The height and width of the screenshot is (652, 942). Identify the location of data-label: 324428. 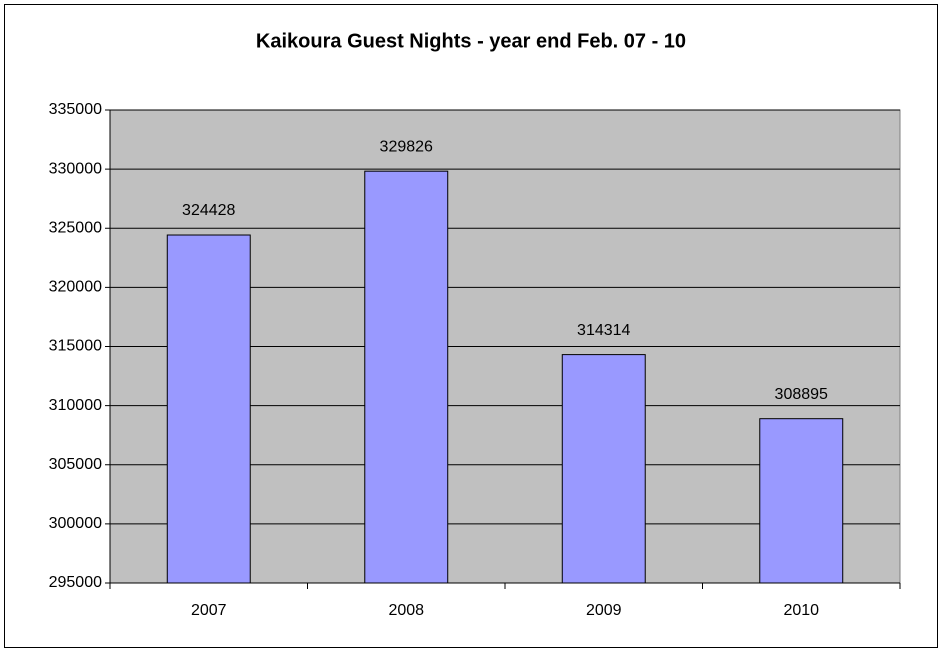
(208, 210).